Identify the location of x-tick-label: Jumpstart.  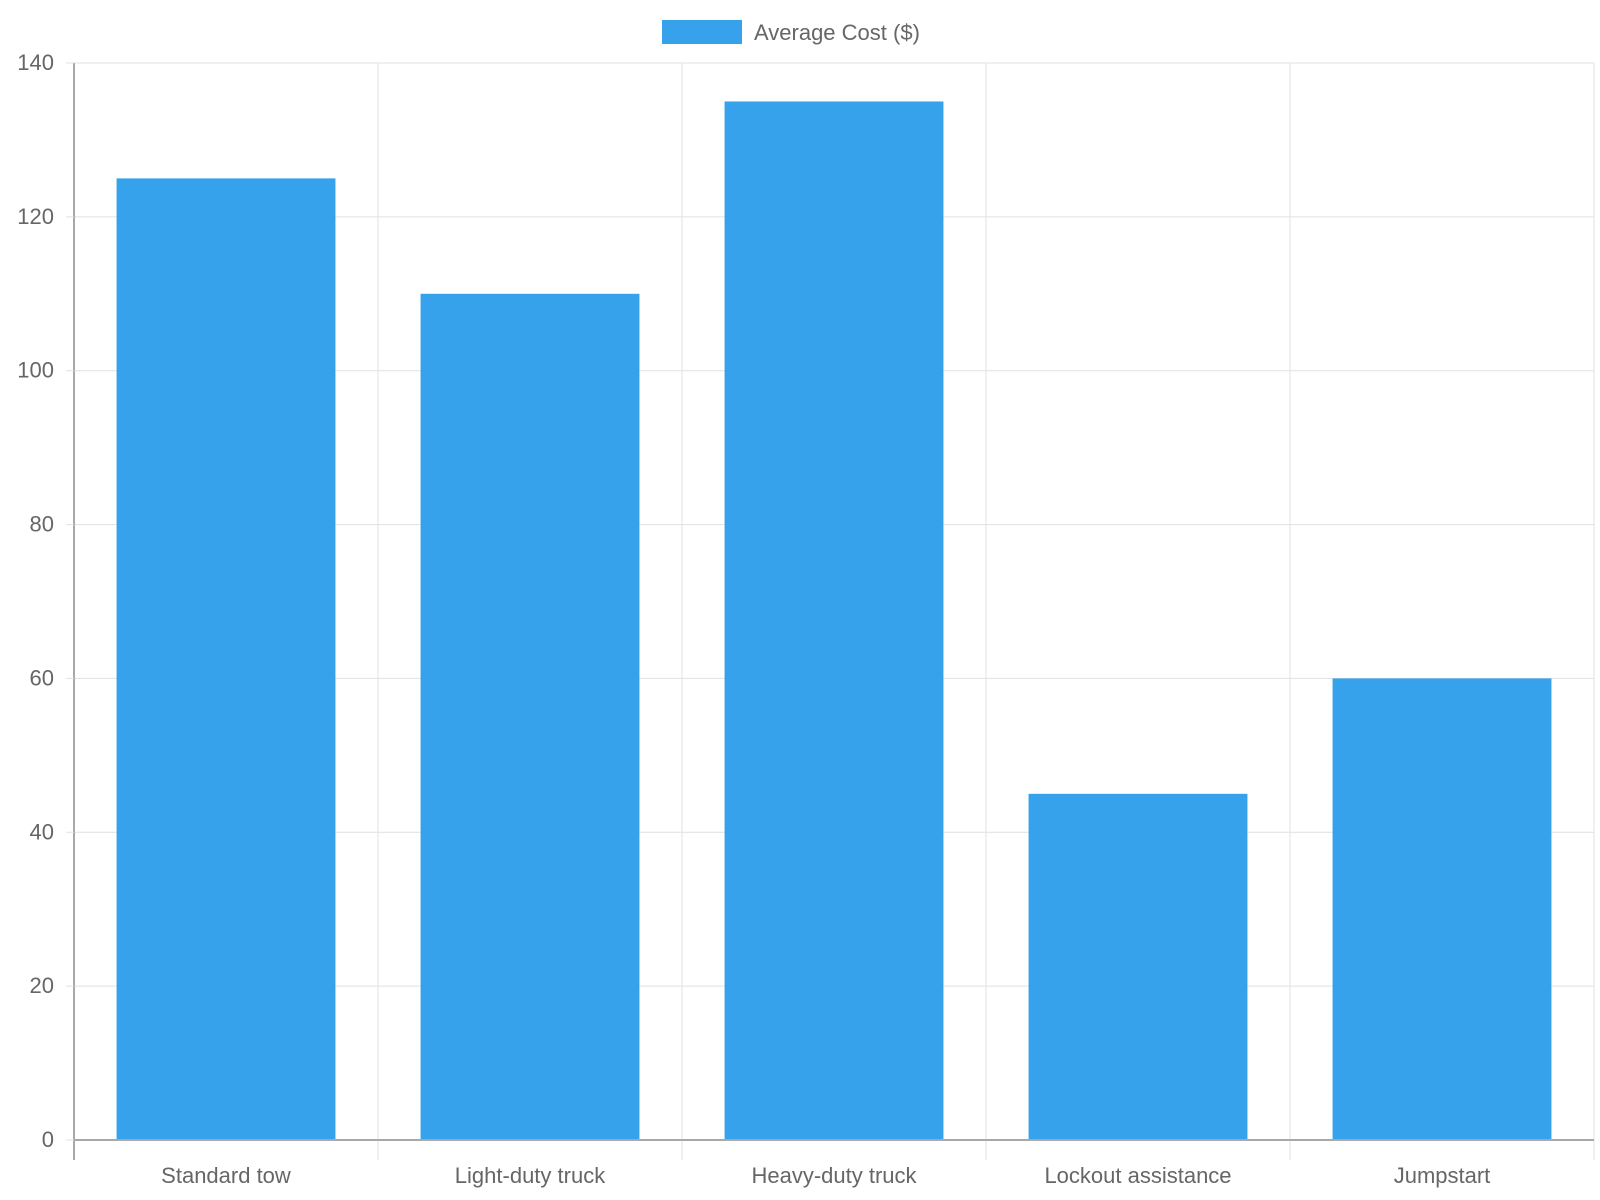
(1442, 1175).